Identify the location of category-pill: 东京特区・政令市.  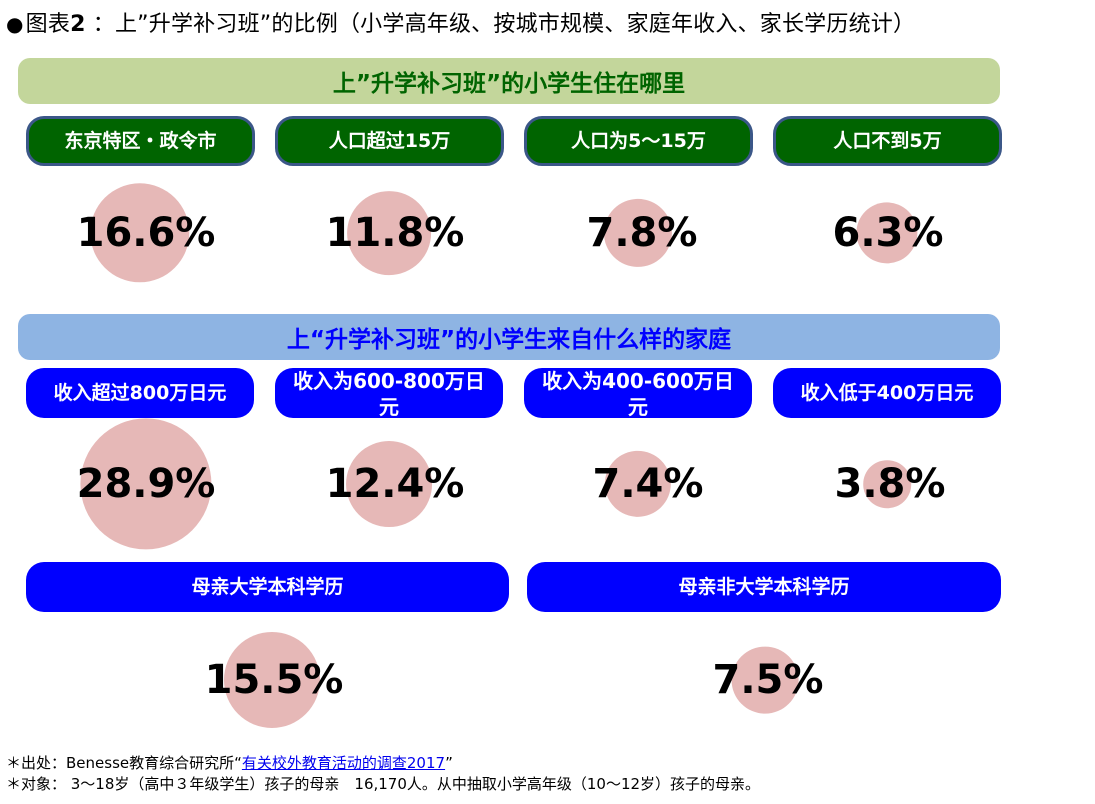
(140, 141).